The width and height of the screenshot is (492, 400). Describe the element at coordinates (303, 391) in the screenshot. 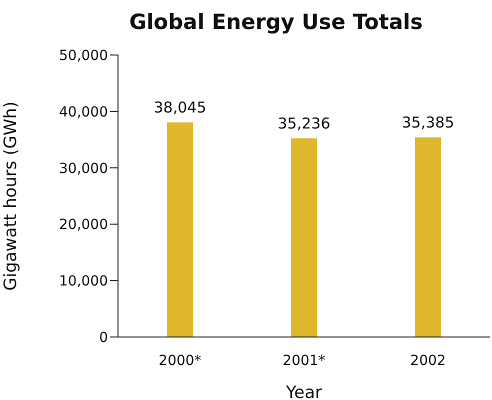

I see `x-axis-title: Year` at that location.